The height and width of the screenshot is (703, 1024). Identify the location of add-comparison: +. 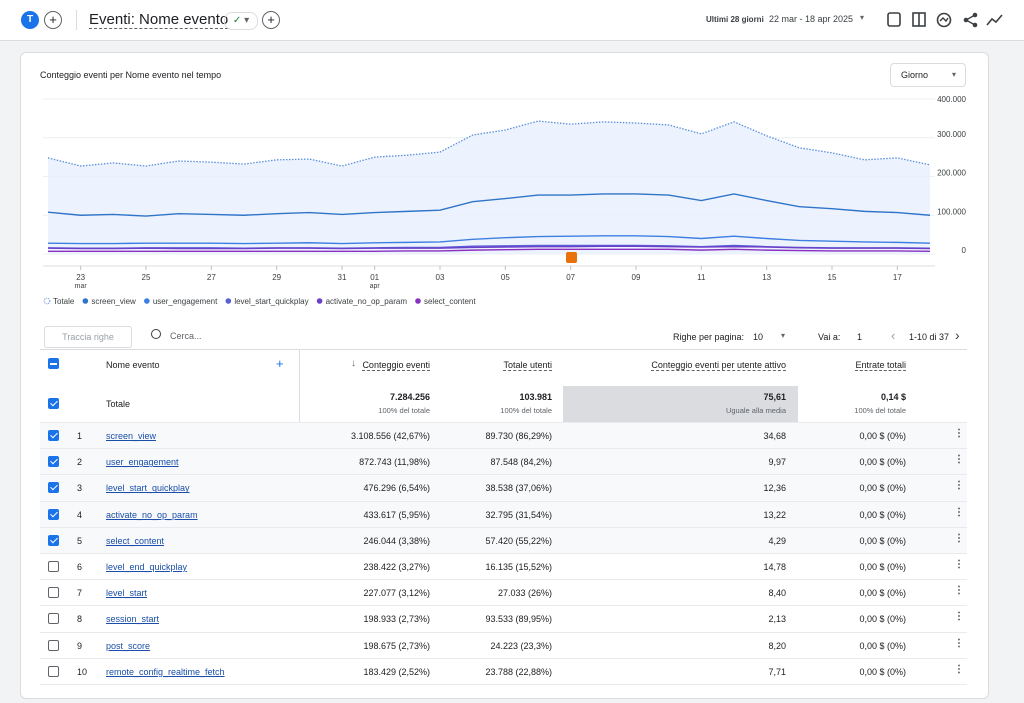
(53, 20).